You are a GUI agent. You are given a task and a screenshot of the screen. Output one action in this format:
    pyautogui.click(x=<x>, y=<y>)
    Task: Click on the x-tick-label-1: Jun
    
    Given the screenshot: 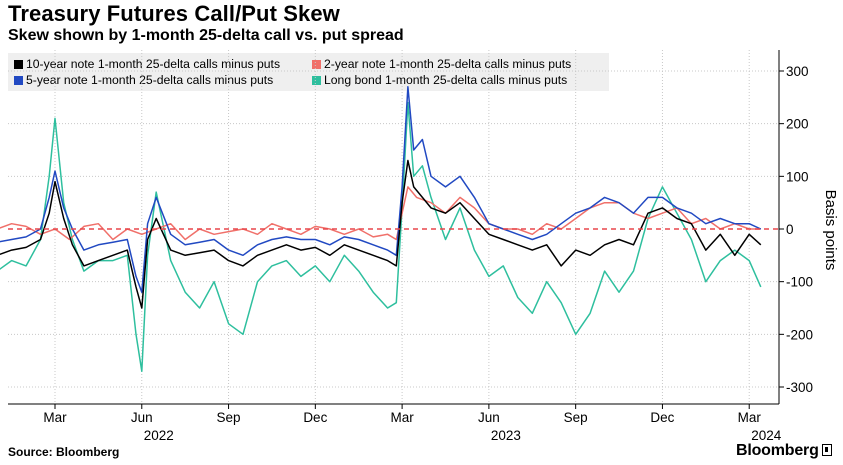 What is the action you would take?
    pyautogui.click(x=142, y=417)
    